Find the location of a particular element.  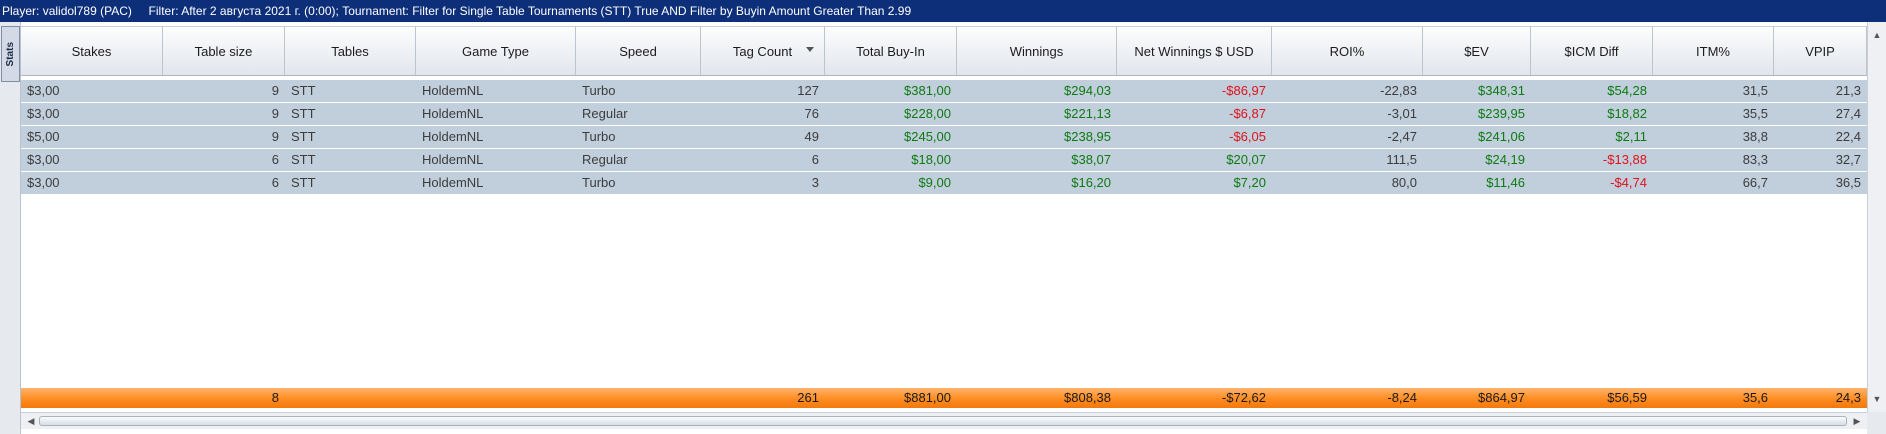

cell-icm-diff: $2,11 is located at coordinates (1631, 136).